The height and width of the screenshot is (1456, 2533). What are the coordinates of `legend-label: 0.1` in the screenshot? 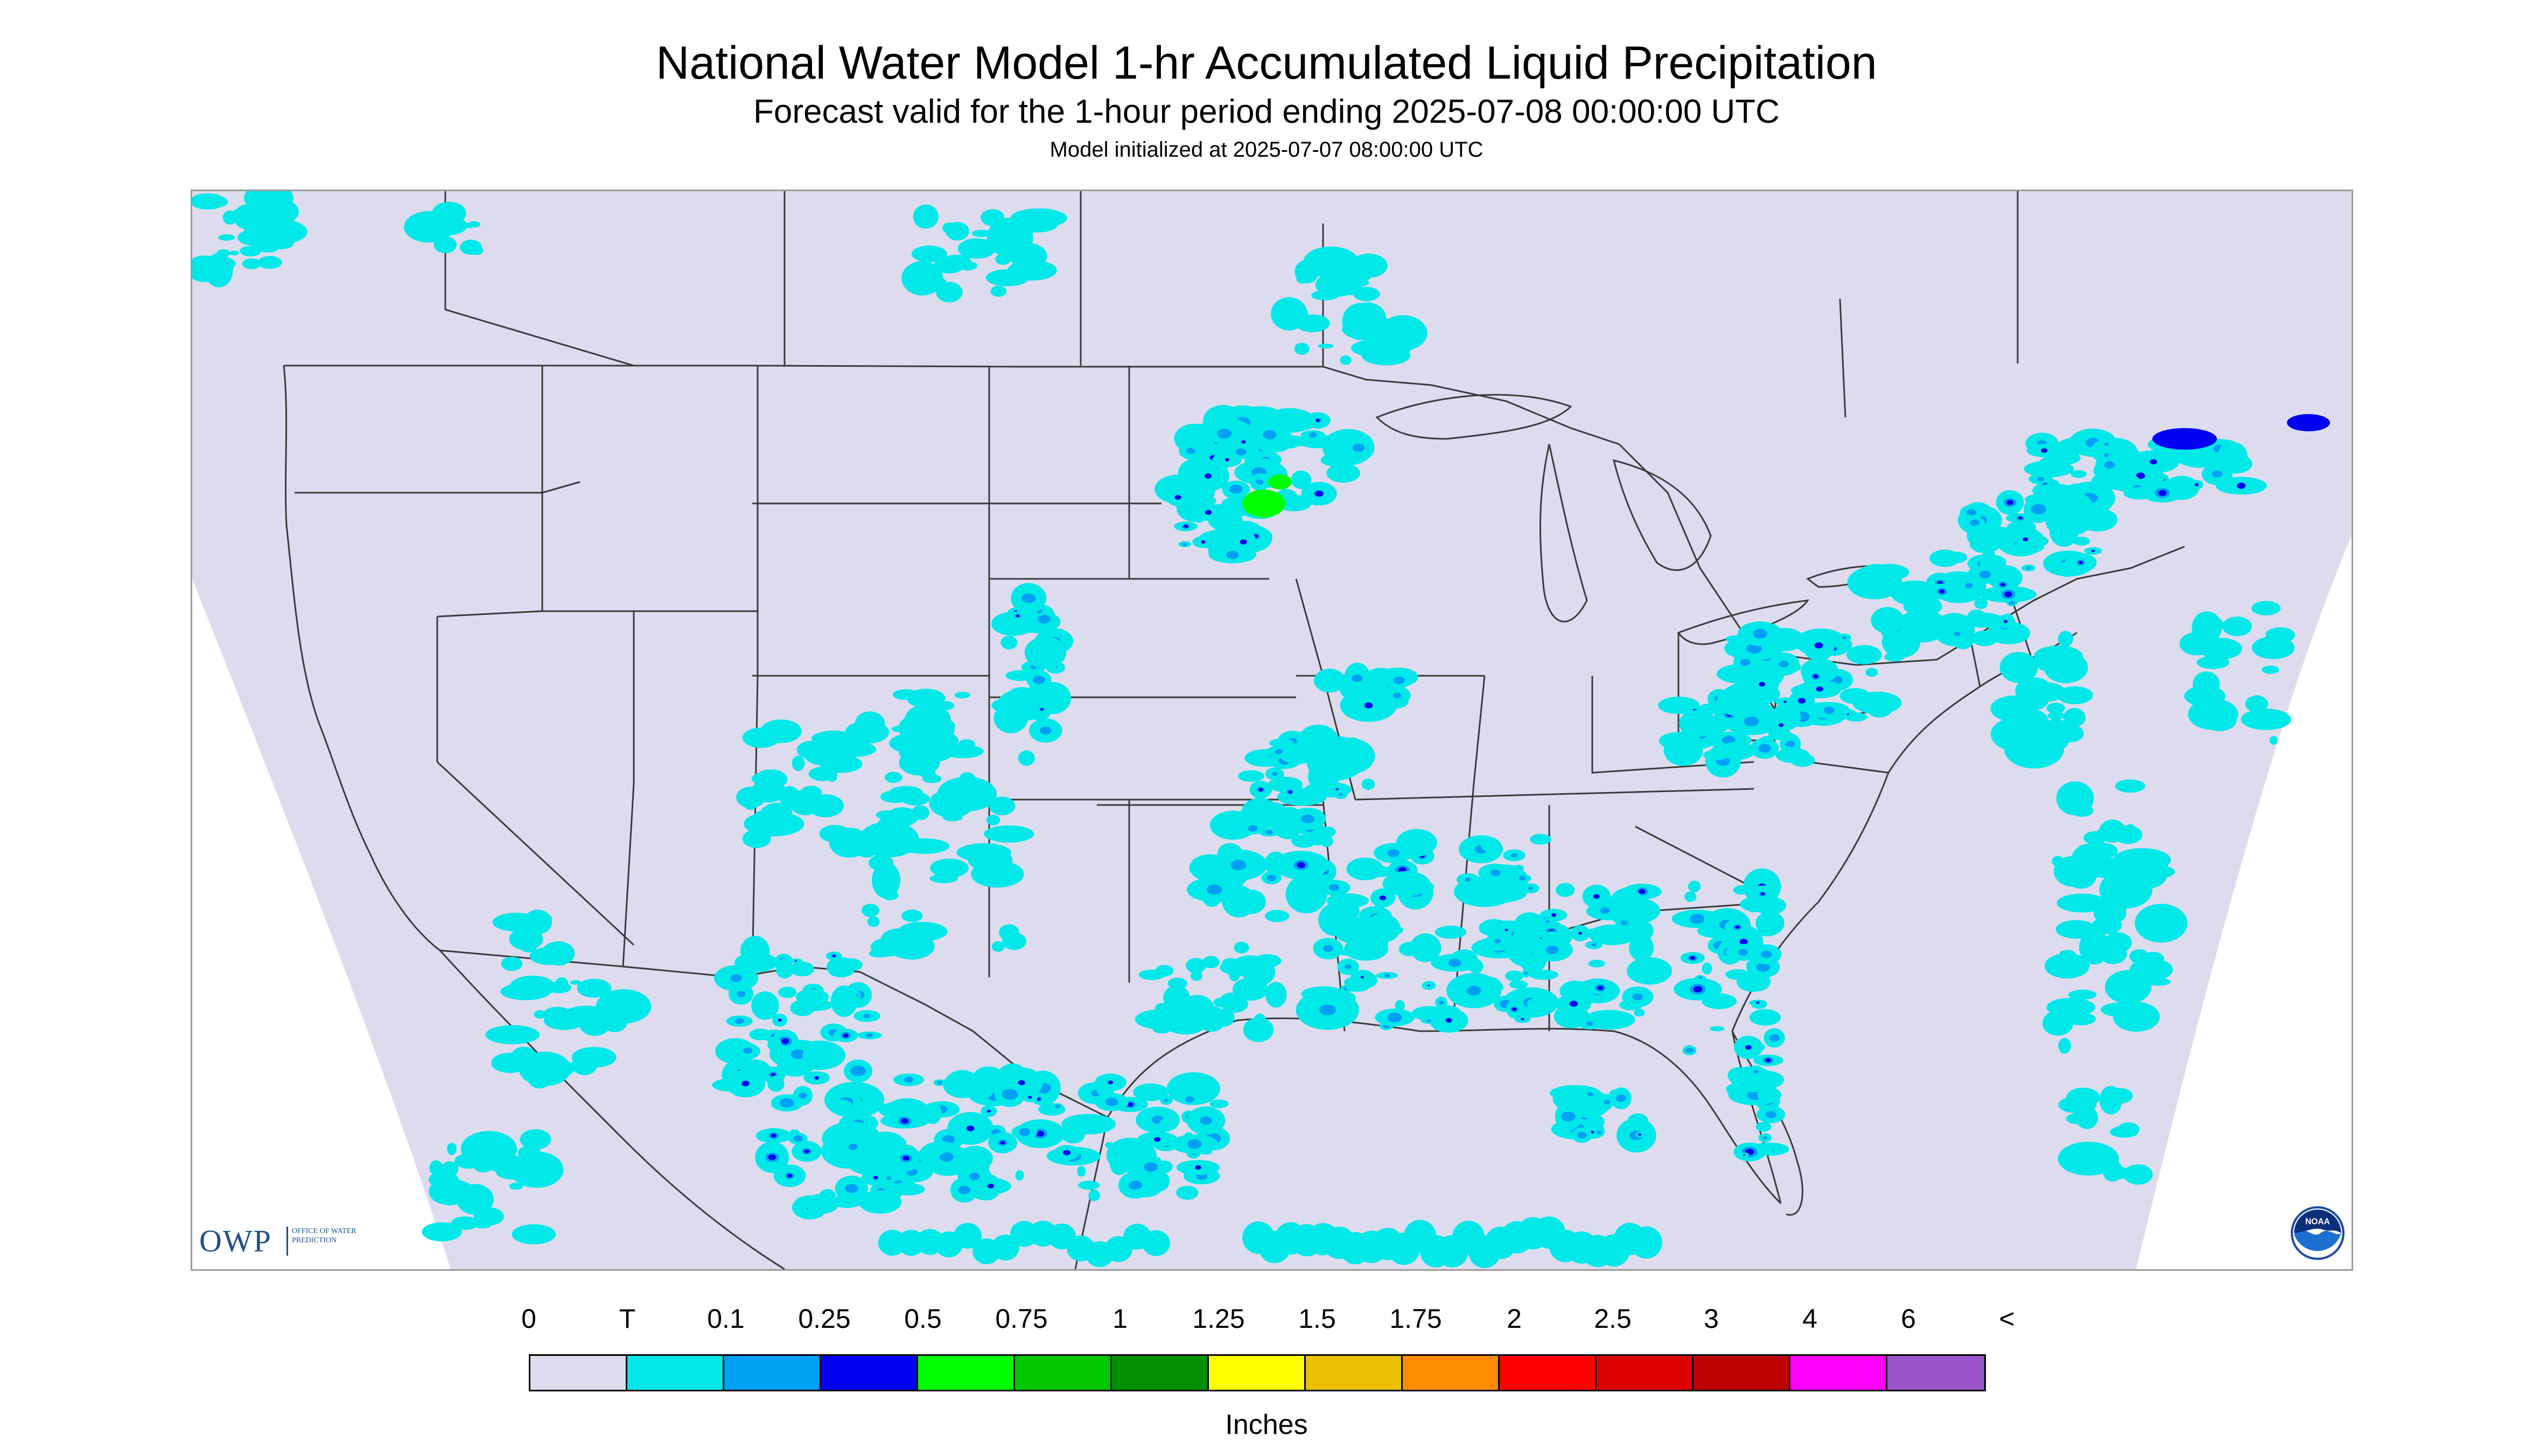 It's located at (726, 1319).